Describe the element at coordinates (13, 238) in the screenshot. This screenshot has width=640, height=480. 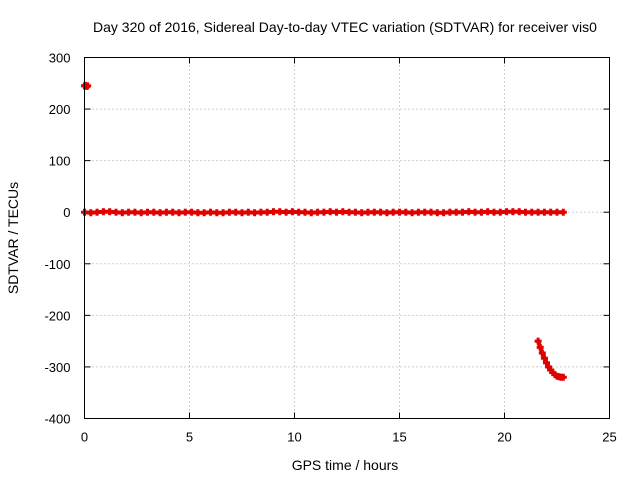
I see `y-axis-label: SDTVAR / TECUs` at that location.